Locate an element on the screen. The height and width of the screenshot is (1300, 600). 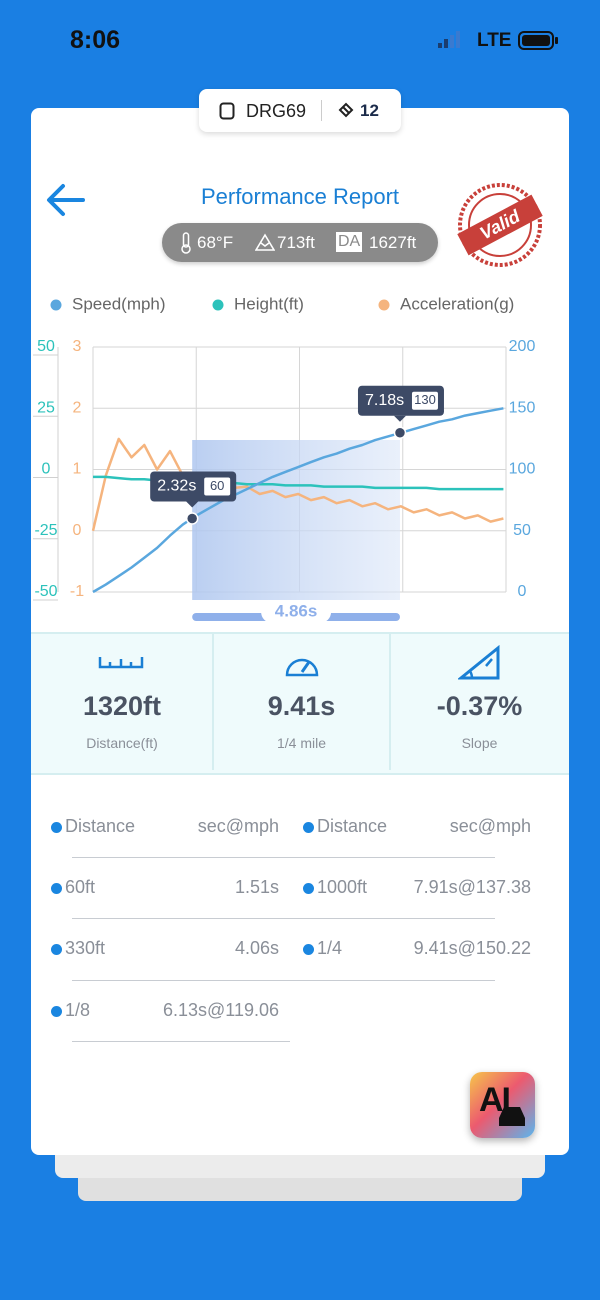
range-shade is located at coordinates (296, 520).